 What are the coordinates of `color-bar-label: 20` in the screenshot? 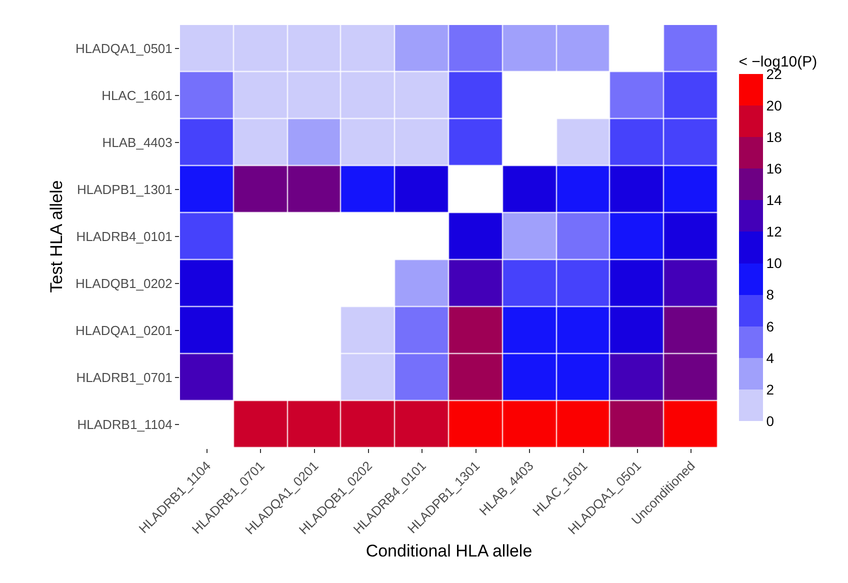 It's located at (774, 105).